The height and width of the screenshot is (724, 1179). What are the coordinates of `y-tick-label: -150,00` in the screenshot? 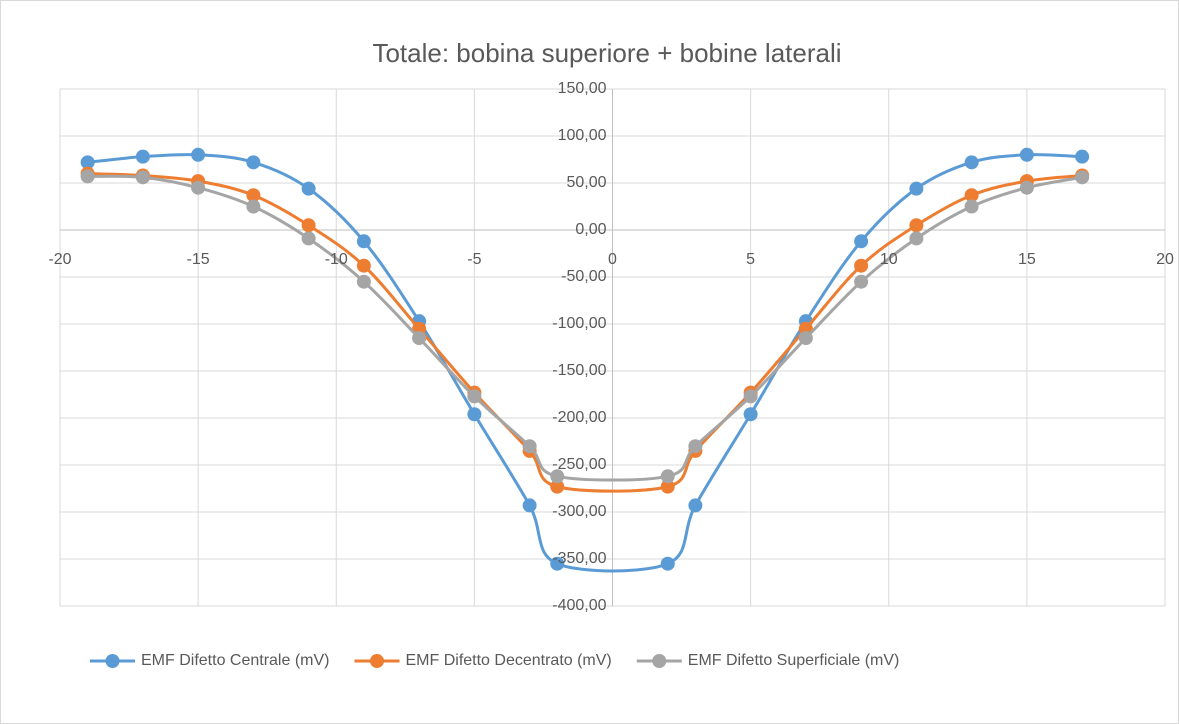 It's located at (579, 370).